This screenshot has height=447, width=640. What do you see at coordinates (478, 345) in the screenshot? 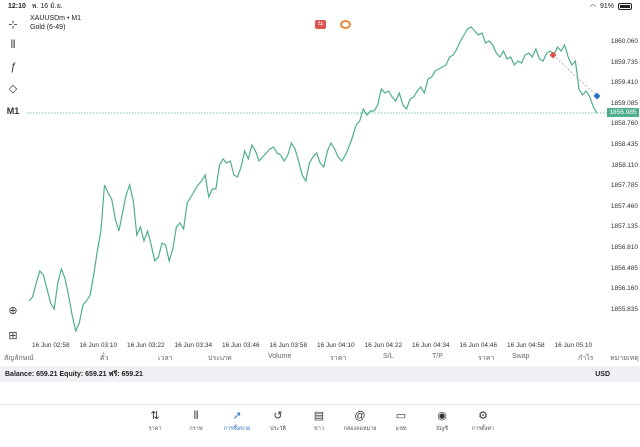
I see `time-label: 16 Jun 04:46` at bounding box center [478, 345].